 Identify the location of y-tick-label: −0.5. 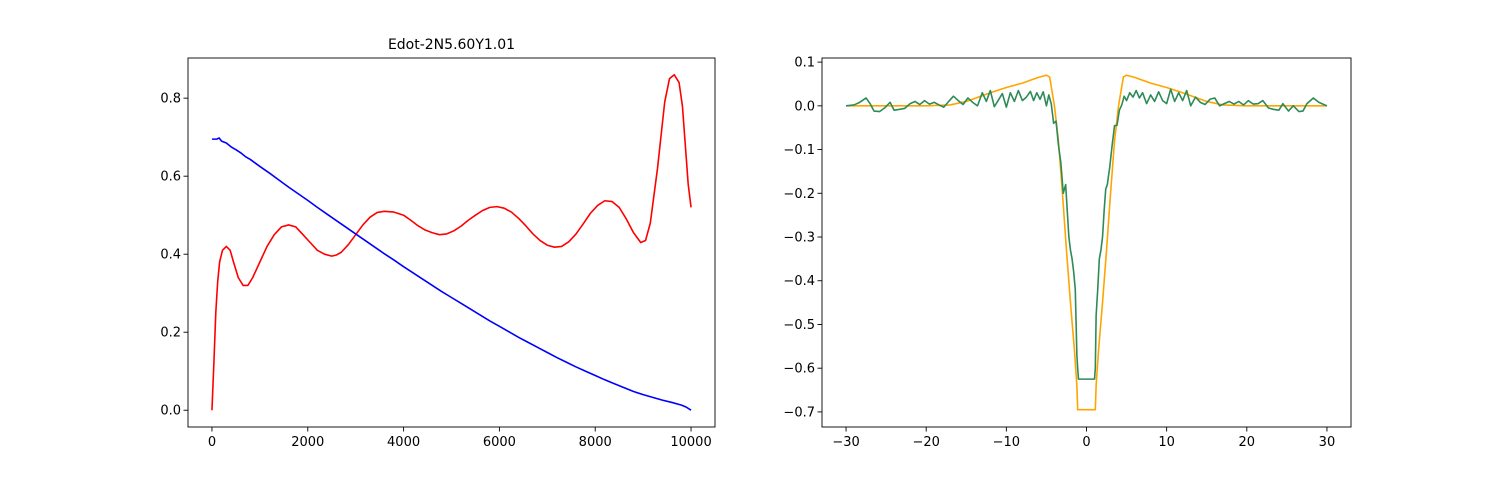
(799, 325).